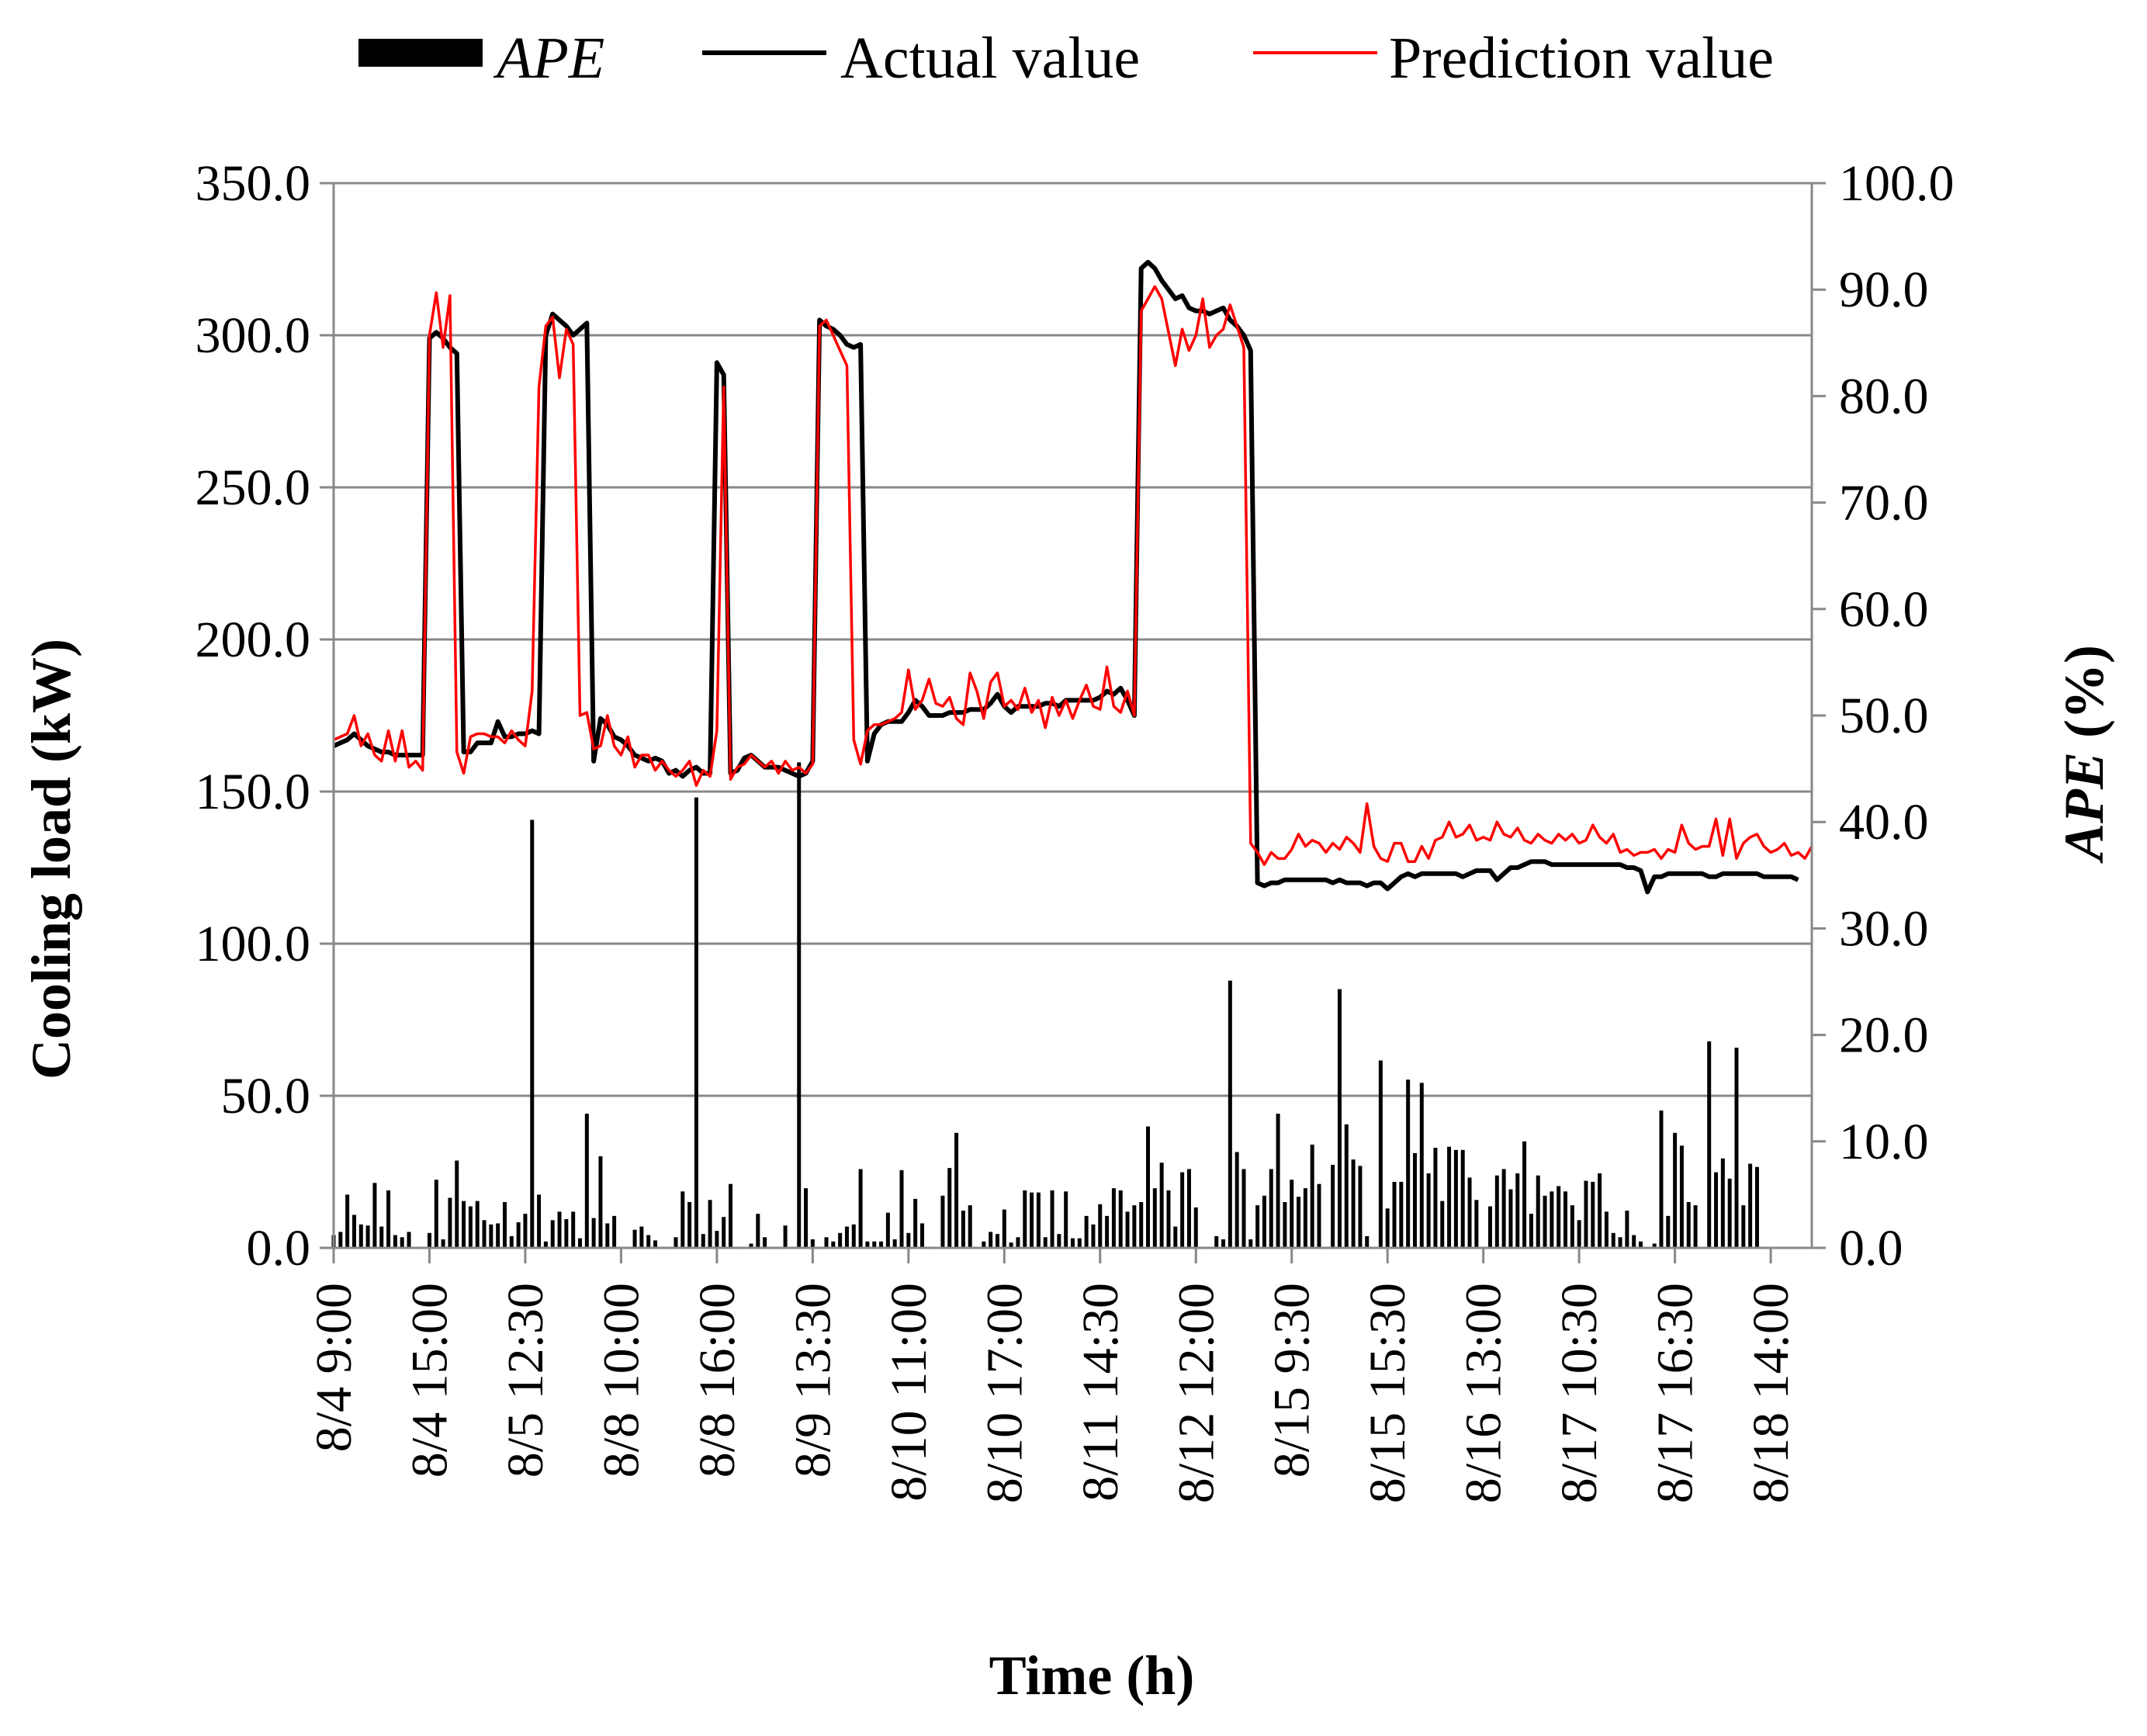 This screenshot has height=1736, width=2147. Describe the element at coordinates (1581, 58) in the screenshot. I see `legend-label-prediction: Prediction value` at that location.